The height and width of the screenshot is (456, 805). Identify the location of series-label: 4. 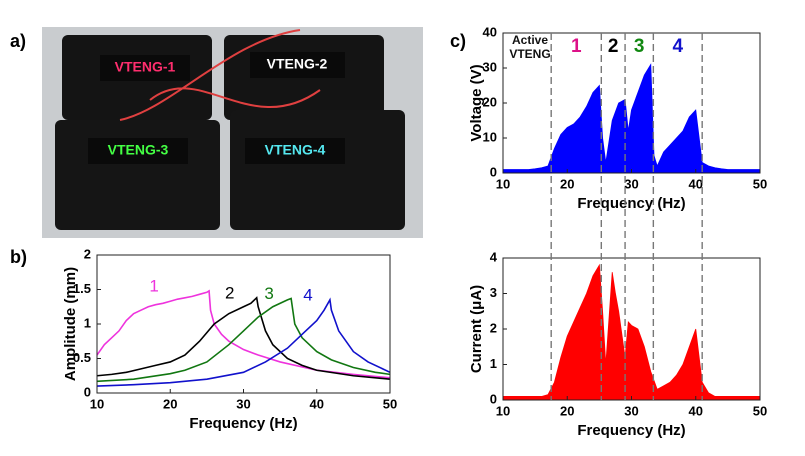
(307, 294).